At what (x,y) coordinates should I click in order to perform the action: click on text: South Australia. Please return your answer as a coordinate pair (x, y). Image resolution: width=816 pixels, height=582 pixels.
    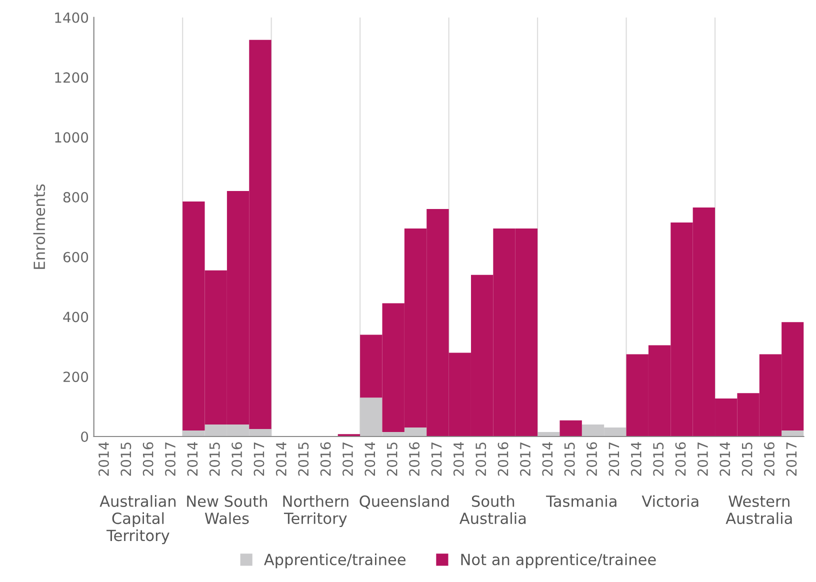
    Looking at the image, I should click on (493, 509).